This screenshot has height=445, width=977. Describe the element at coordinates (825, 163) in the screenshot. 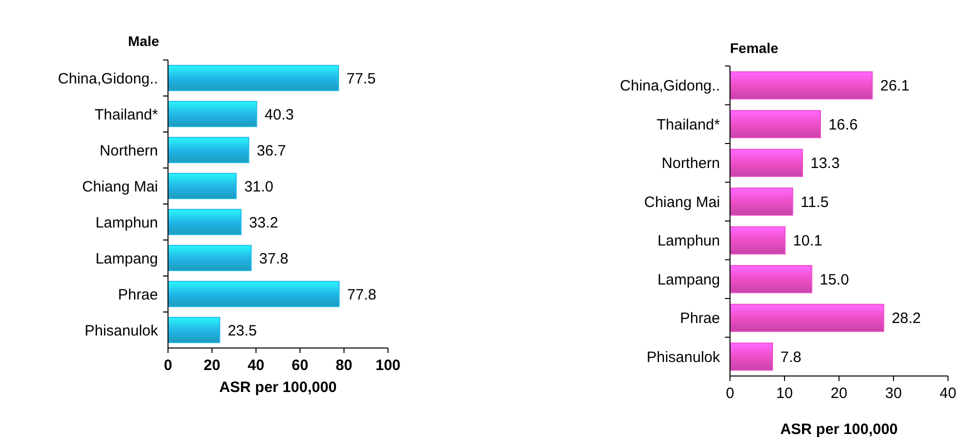

I see `data-label: 13.3` at that location.